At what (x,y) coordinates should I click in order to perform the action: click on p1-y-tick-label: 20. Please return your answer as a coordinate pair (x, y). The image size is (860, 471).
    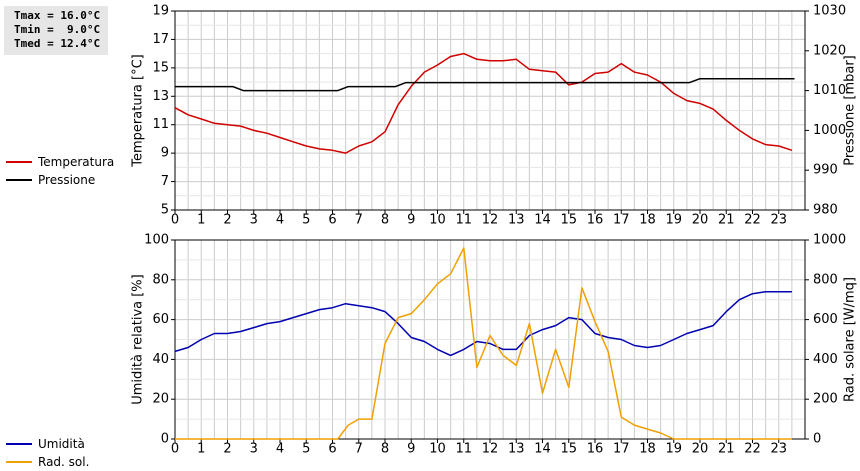
    Looking at the image, I should click on (160, 399).